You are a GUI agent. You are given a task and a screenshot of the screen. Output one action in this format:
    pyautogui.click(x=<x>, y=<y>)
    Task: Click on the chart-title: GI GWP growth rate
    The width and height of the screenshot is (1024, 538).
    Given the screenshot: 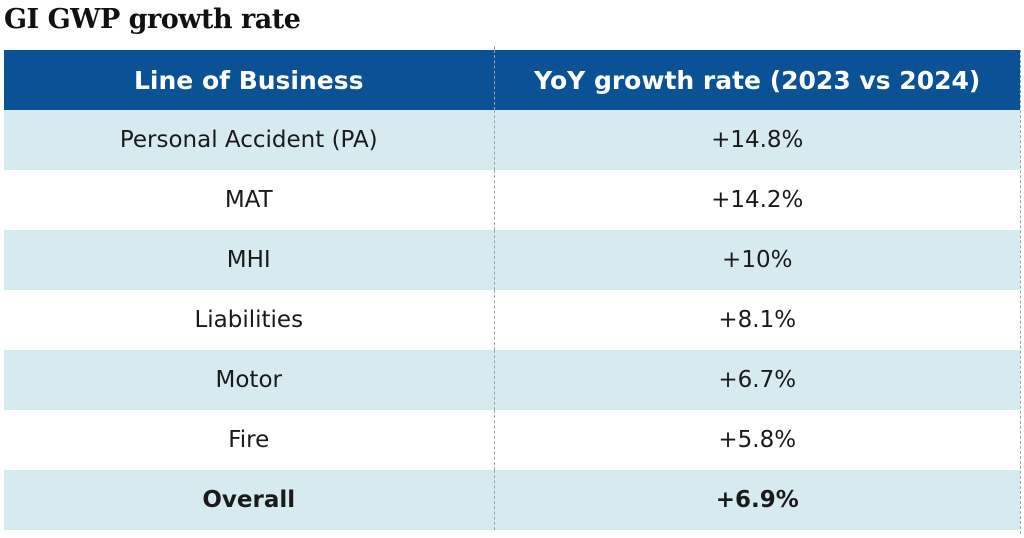 What is the action you would take?
    pyautogui.click(x=152, y=19)
    